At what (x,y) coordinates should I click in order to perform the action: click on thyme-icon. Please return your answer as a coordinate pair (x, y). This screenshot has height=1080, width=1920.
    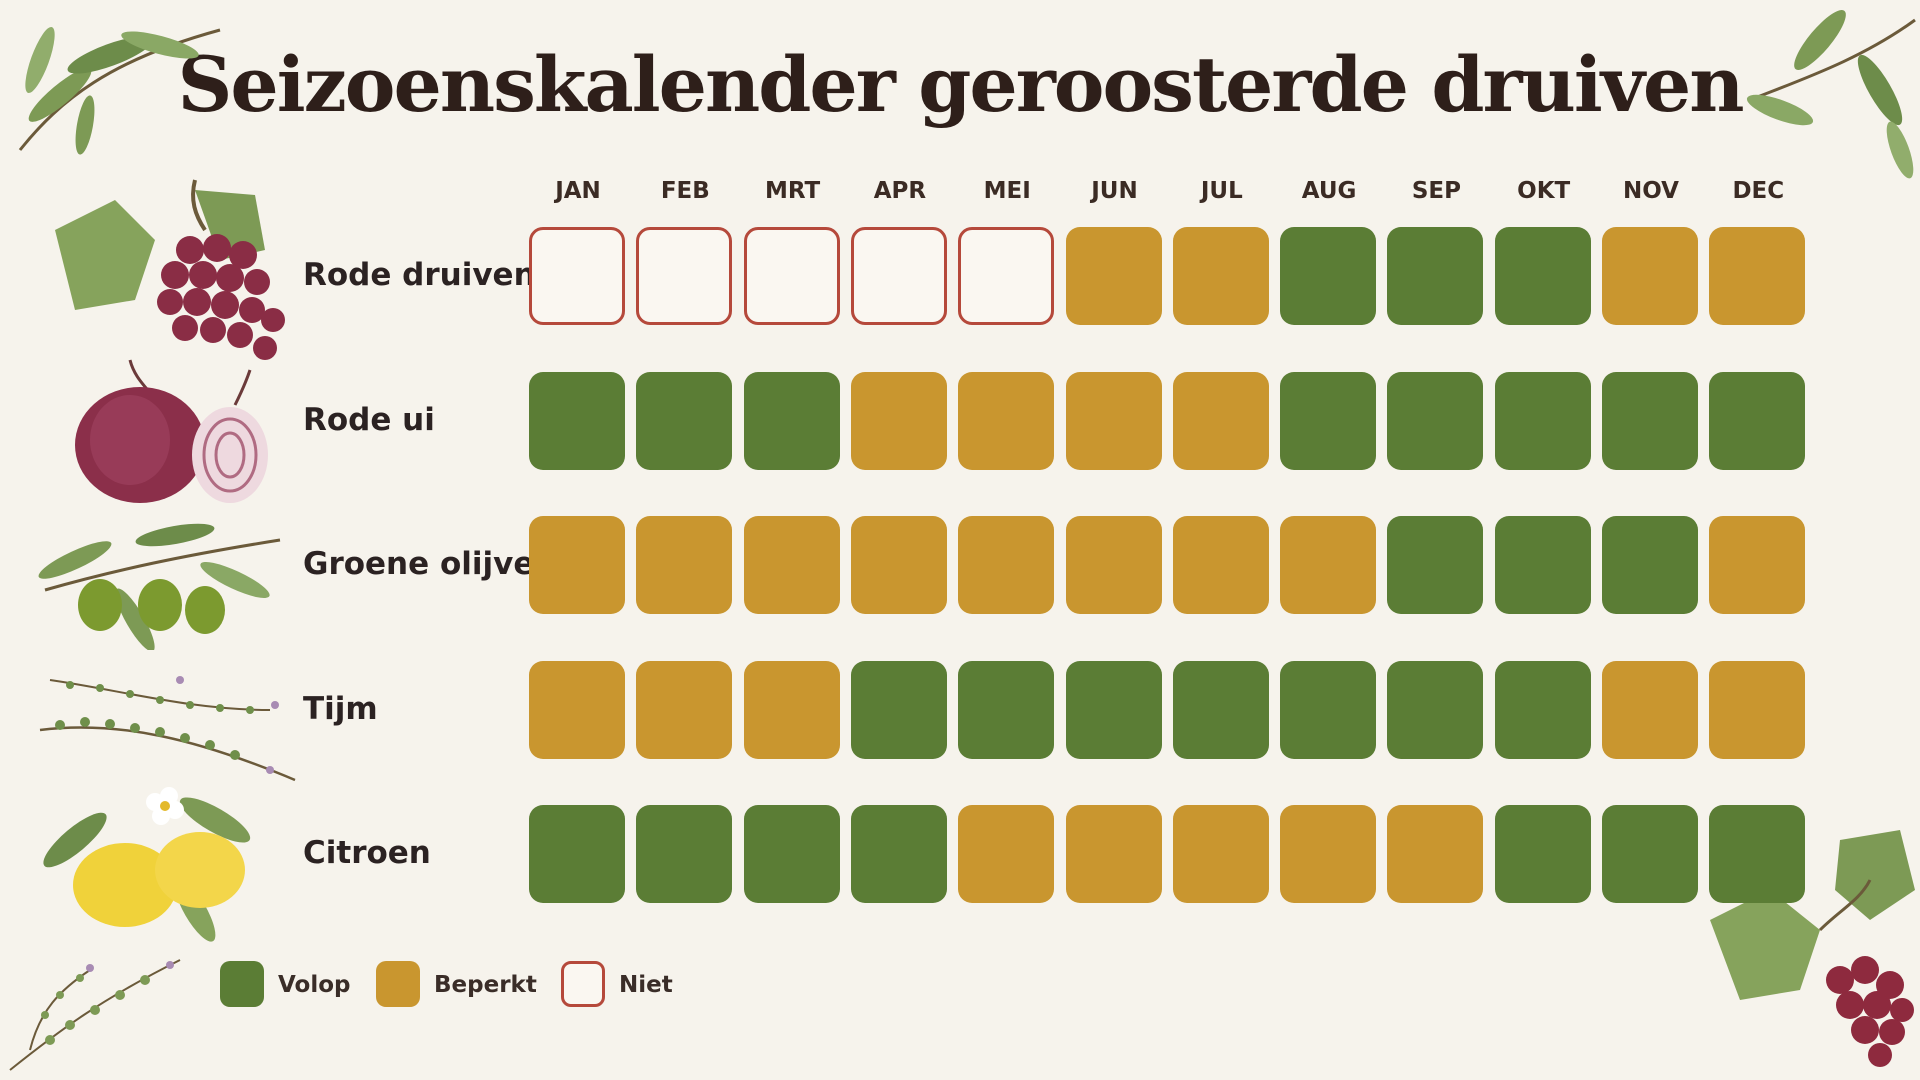
    Looking at the image, I should click on (167, 729).